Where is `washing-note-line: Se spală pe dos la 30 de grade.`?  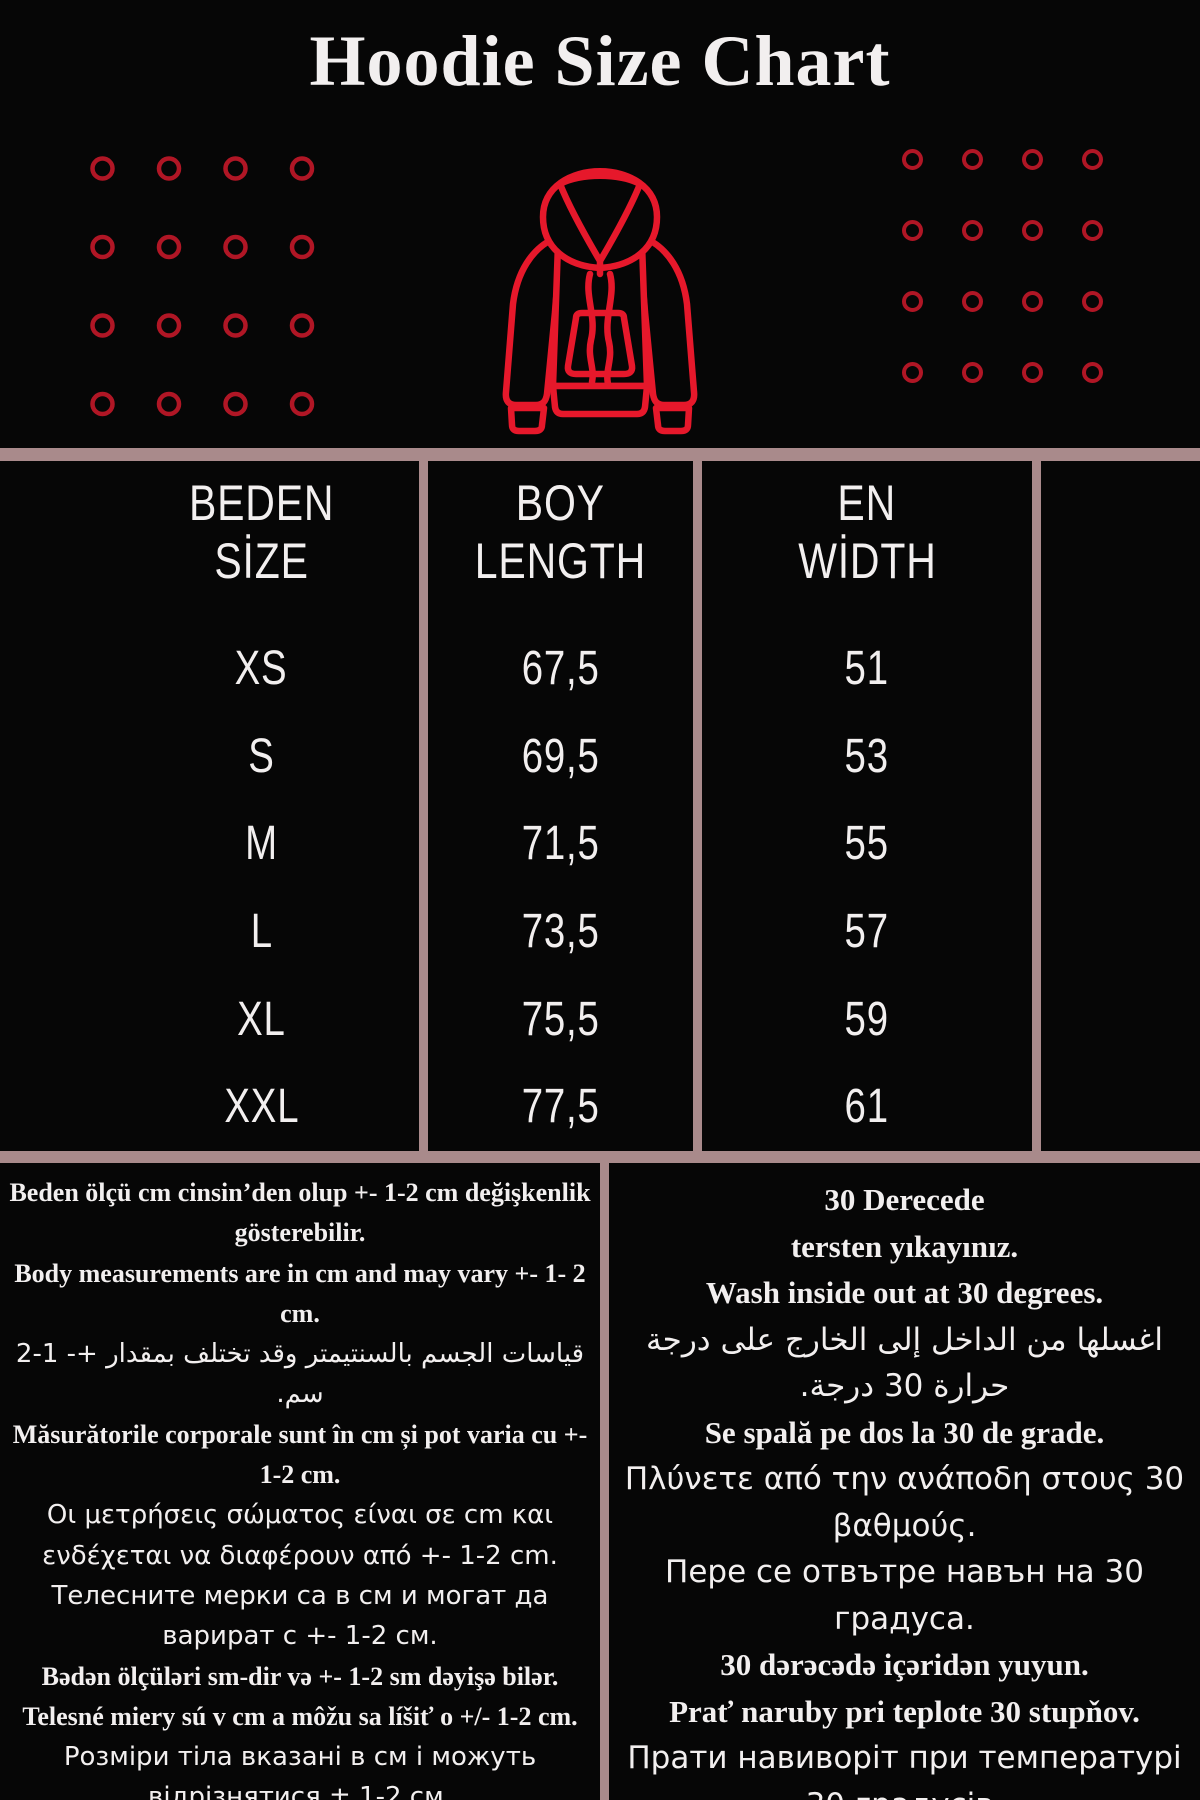
washing-note-line: Se spală pe dos la 30 de grade. is located at coordinates (904, 1432).